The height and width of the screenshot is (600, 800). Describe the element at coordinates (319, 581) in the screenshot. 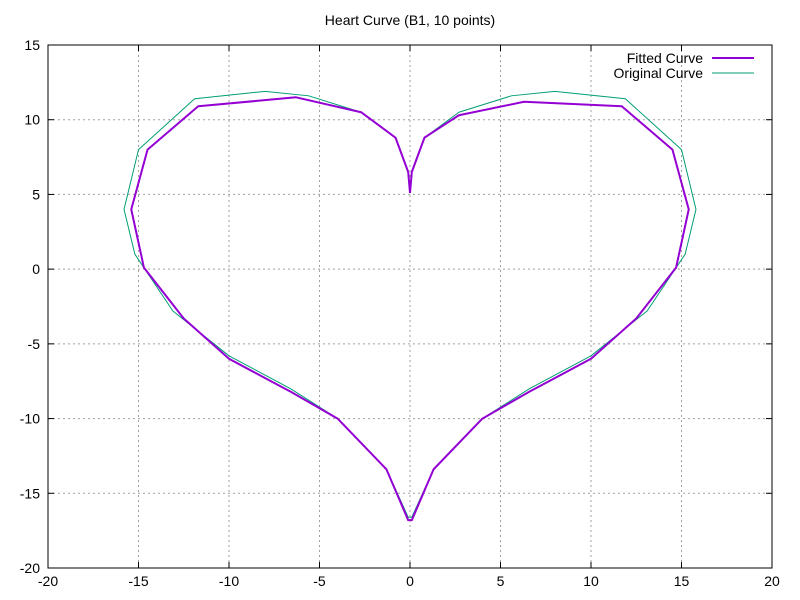

I see `x-tick-label: -5` at that location.